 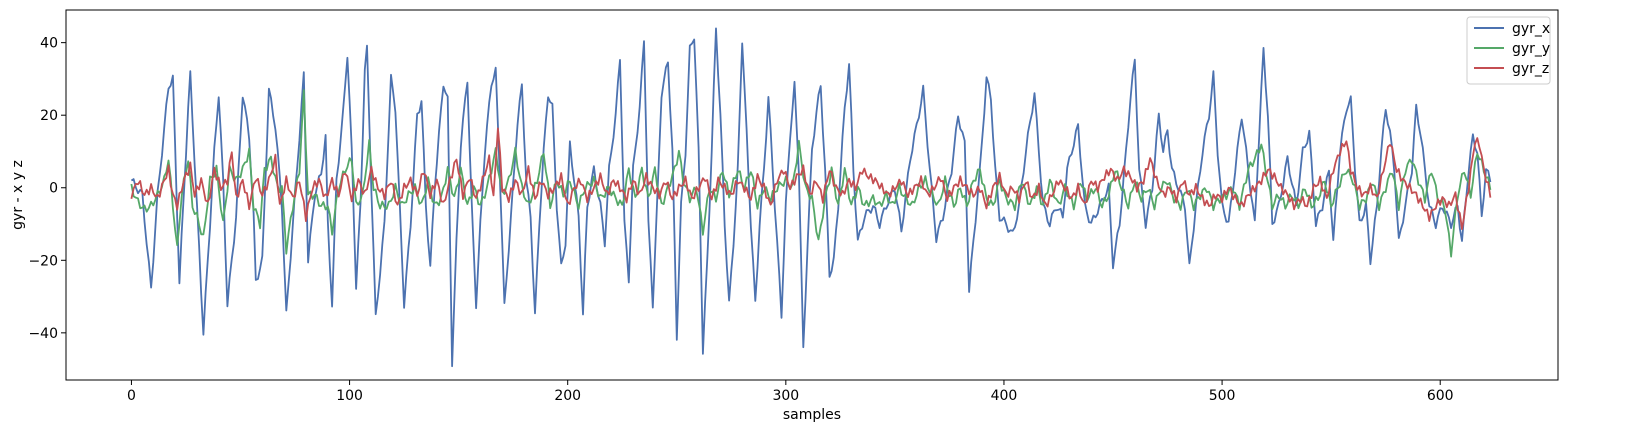 What do you see at coordinates (1222, 396) in the screenshot?
I see `x-tick-label: 500` at bounding box center [1222, 396].